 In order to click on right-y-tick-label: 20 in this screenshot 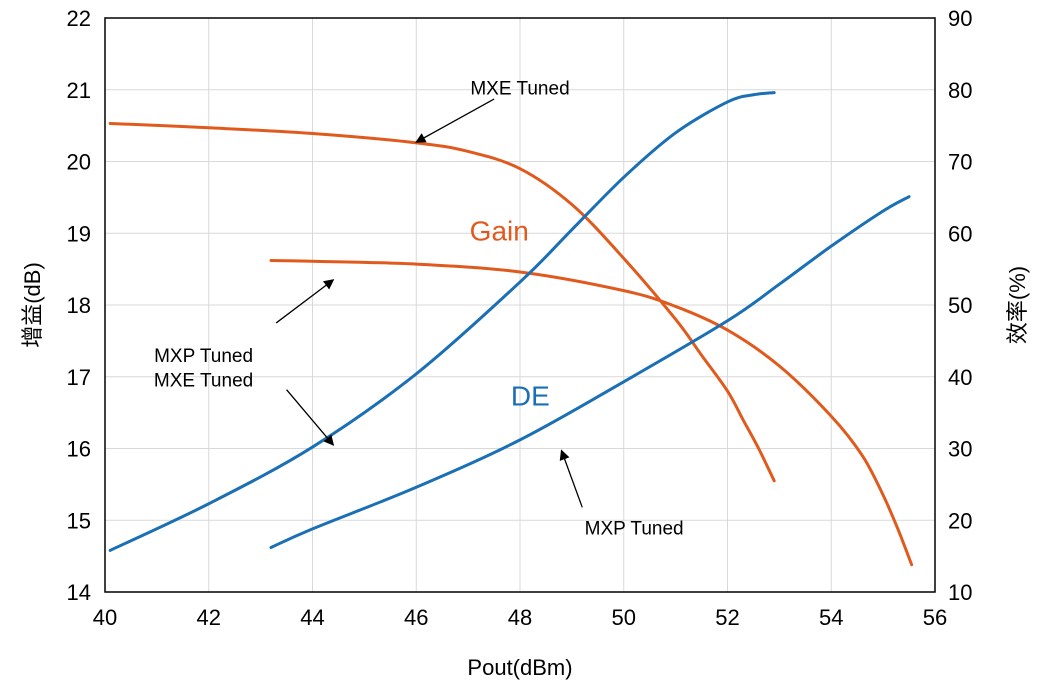, I will do `click(960, 520)`.